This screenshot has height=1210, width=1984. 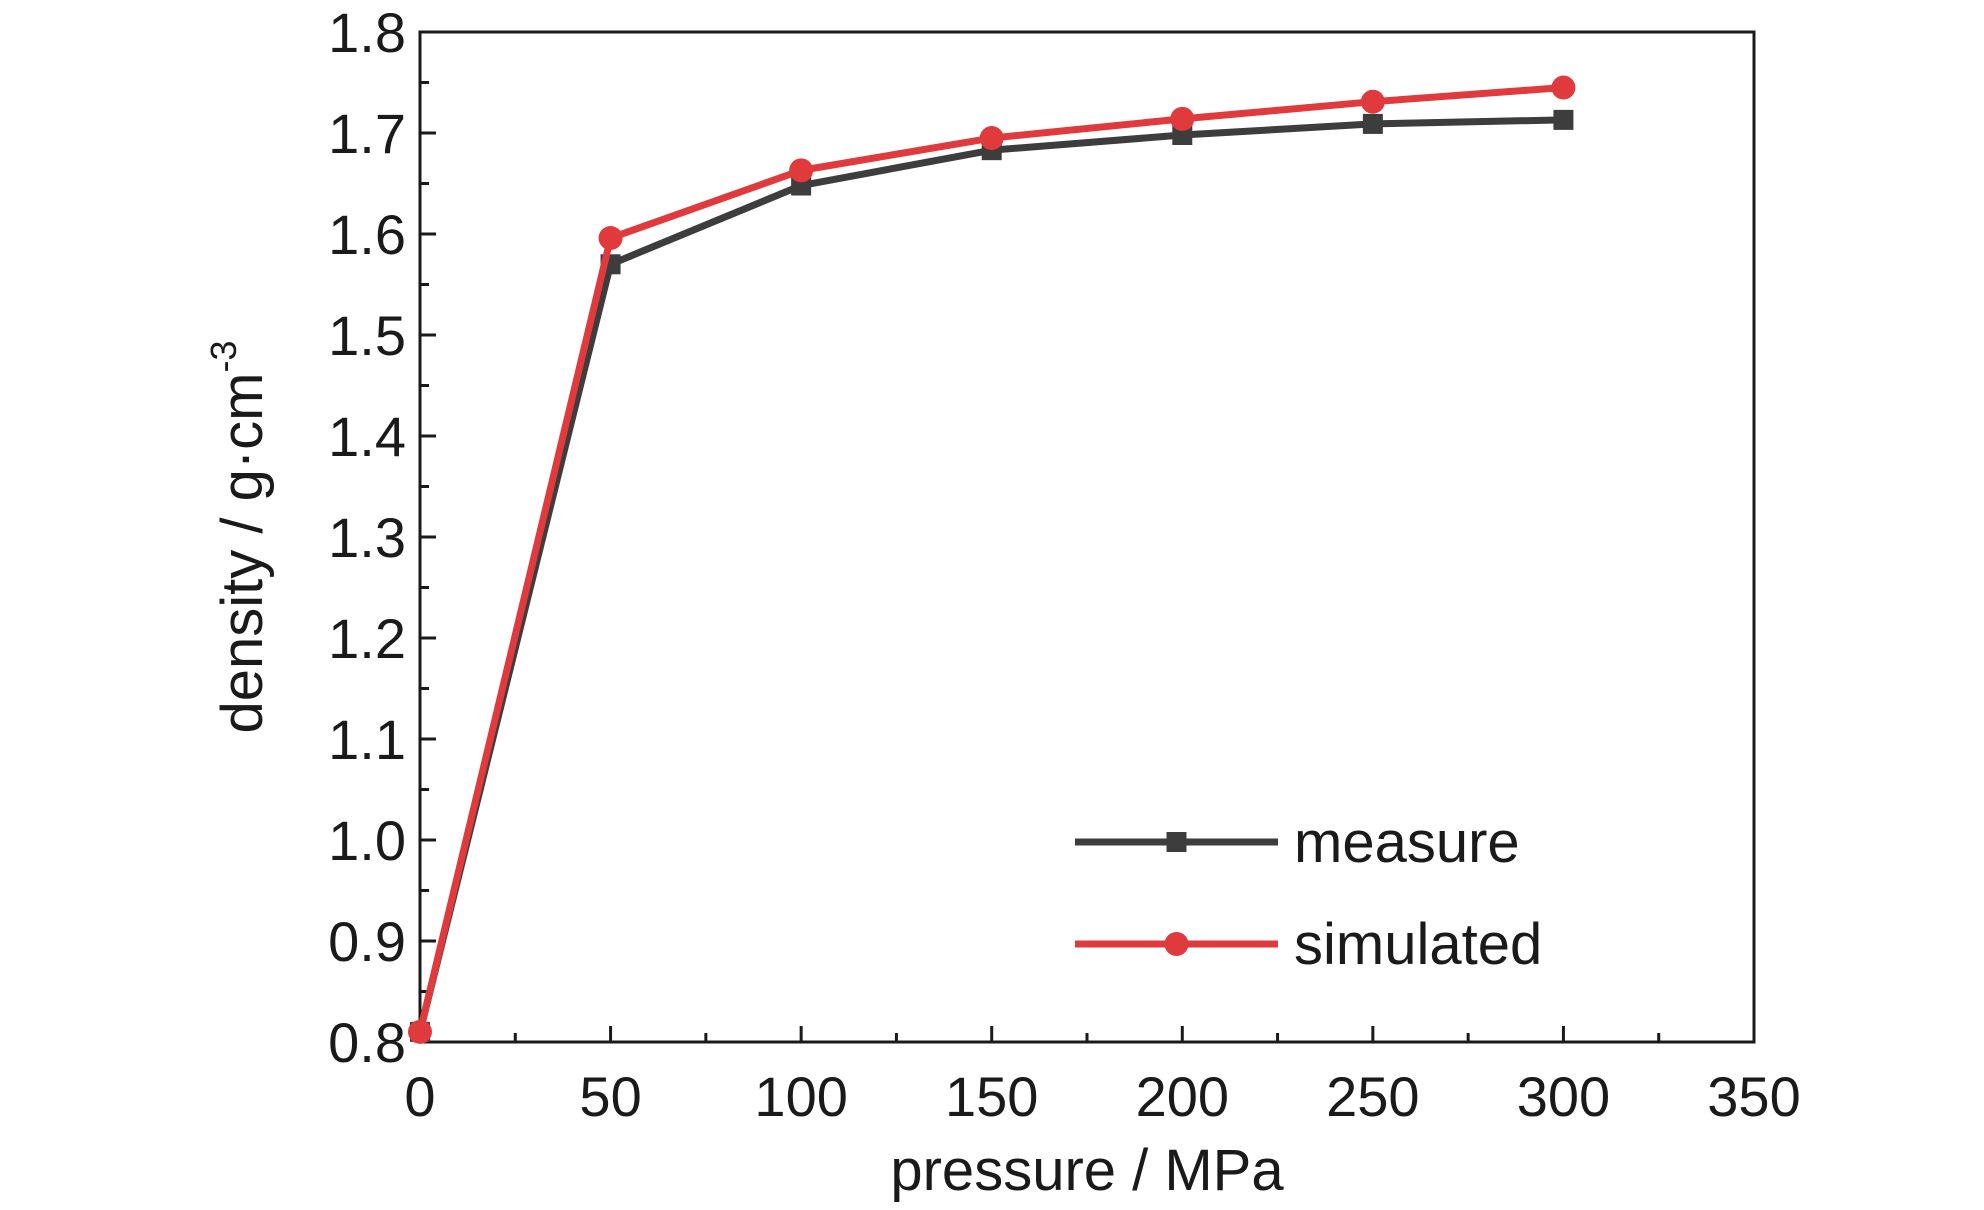 What do you see at coordinates (1753, 1096) in the screenshot?
I see `x-tick-label: 350` at bounding box center [1753, 1096].